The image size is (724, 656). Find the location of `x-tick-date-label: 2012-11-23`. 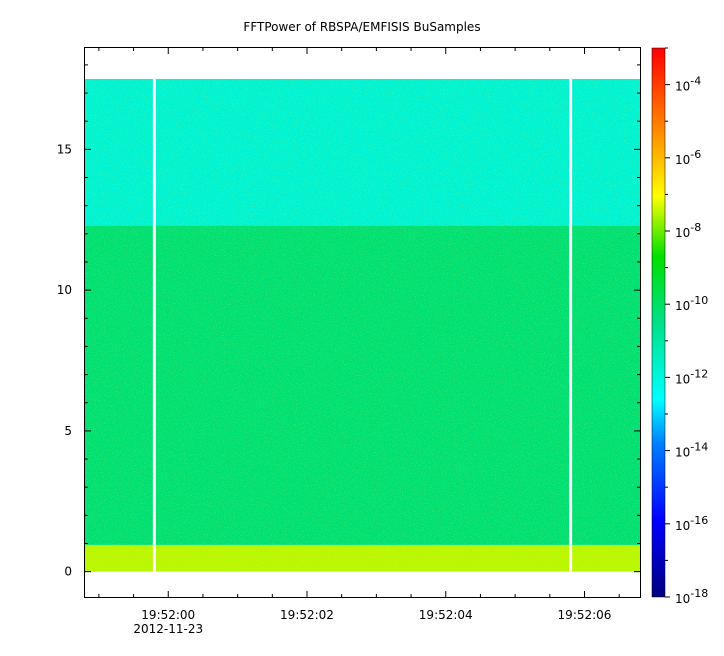

x-tick-date-label: 2012-11-23 is located at coordinates (168, 629).